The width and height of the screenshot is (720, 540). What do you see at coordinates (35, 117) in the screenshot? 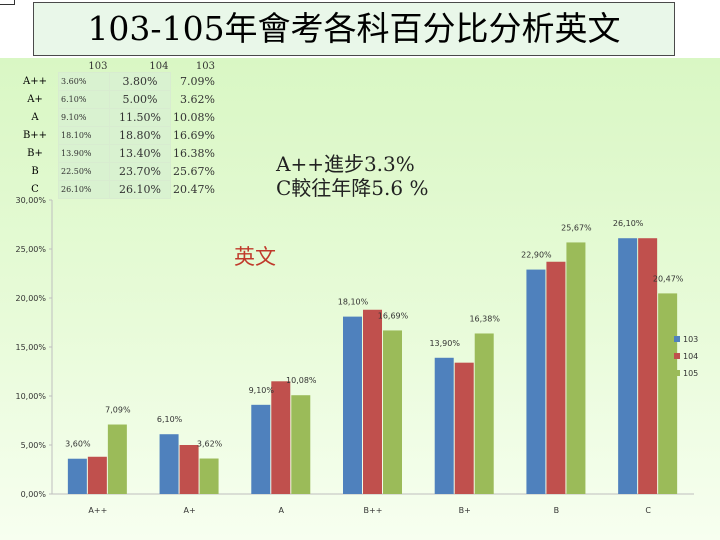
I see `row-label: A` at bounding box center [35, 117].